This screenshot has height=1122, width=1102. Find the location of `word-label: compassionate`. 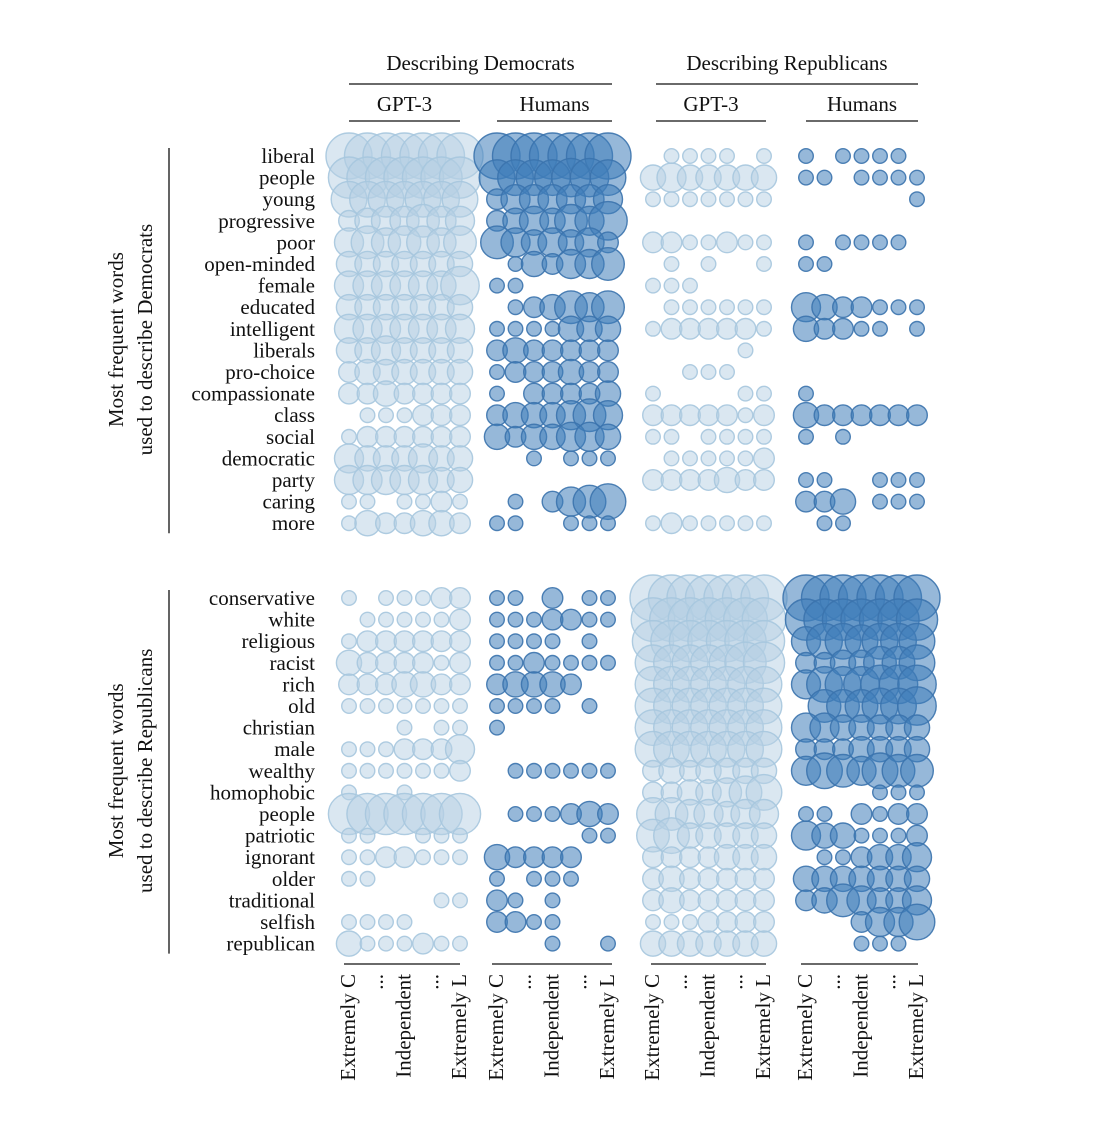

word-label: compassionate is located at coordinates (253, 394).